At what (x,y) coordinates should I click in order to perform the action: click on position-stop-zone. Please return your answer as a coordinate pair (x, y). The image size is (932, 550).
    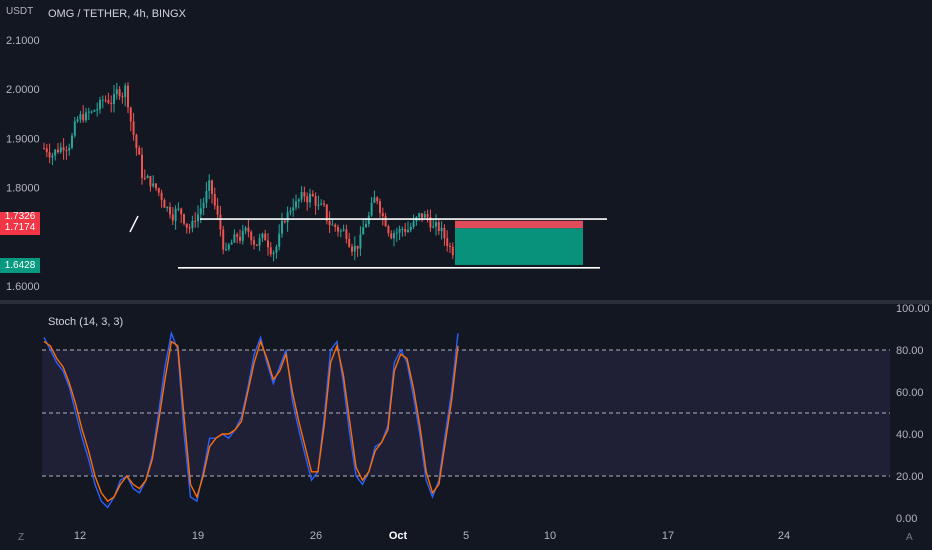
    Looking at the image, I should click on (519, 224).